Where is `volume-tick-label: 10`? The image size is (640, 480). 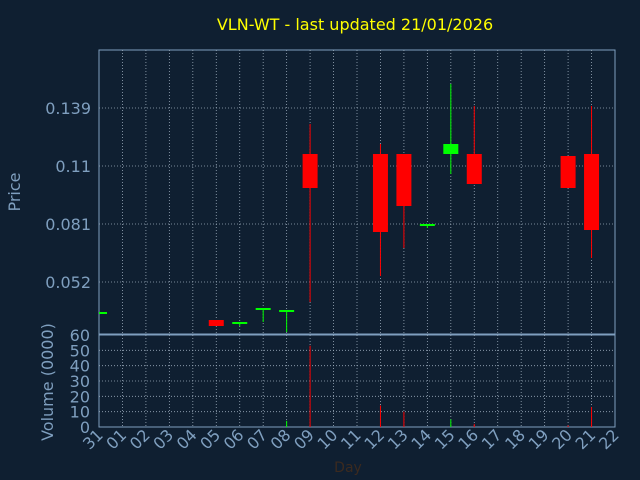 volume-tick-label: 10 is located at coordinates (80, 412).